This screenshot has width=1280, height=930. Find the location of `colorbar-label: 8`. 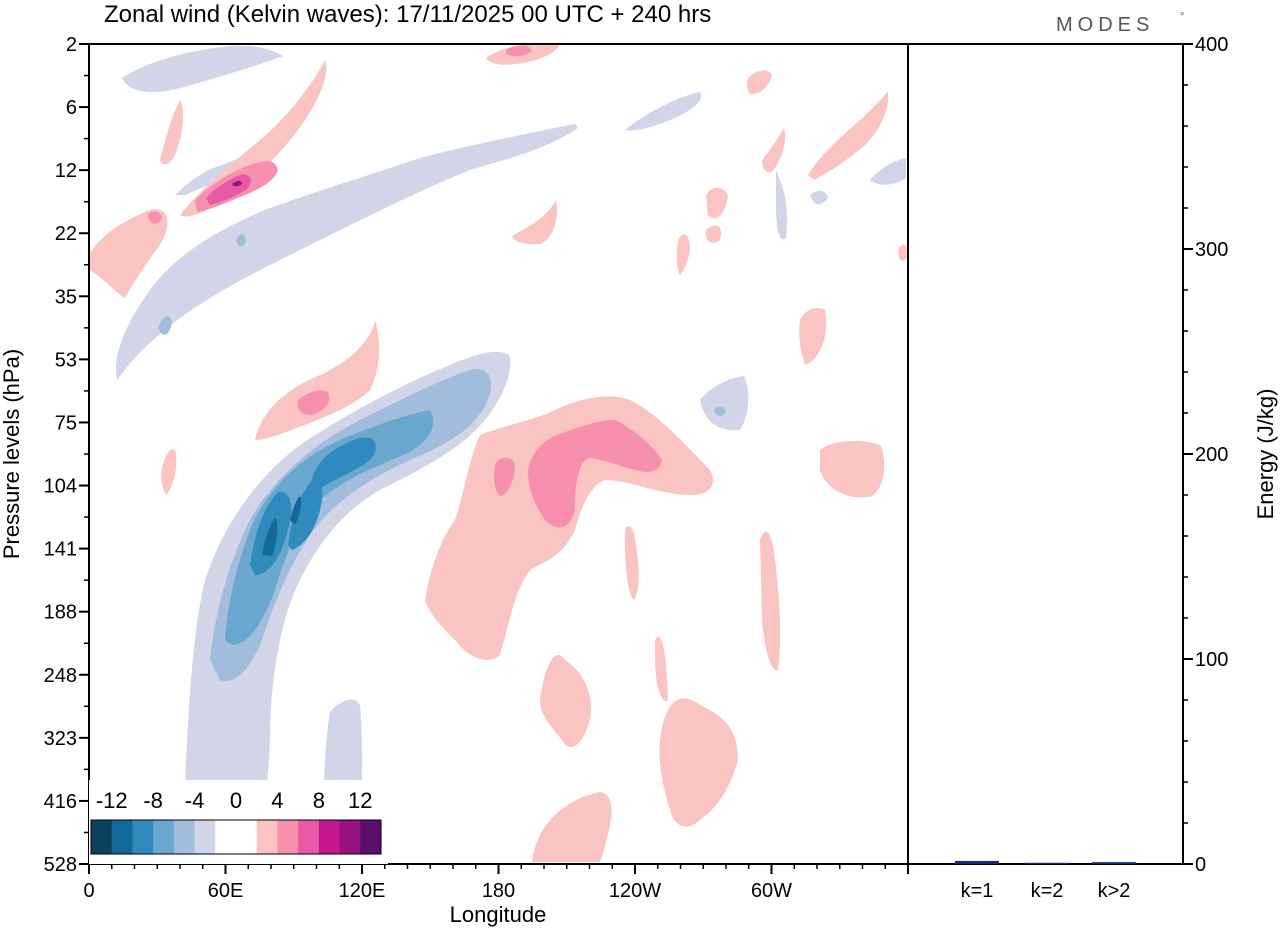

colorbar-label: 8 is located at coordinates (319, 800).